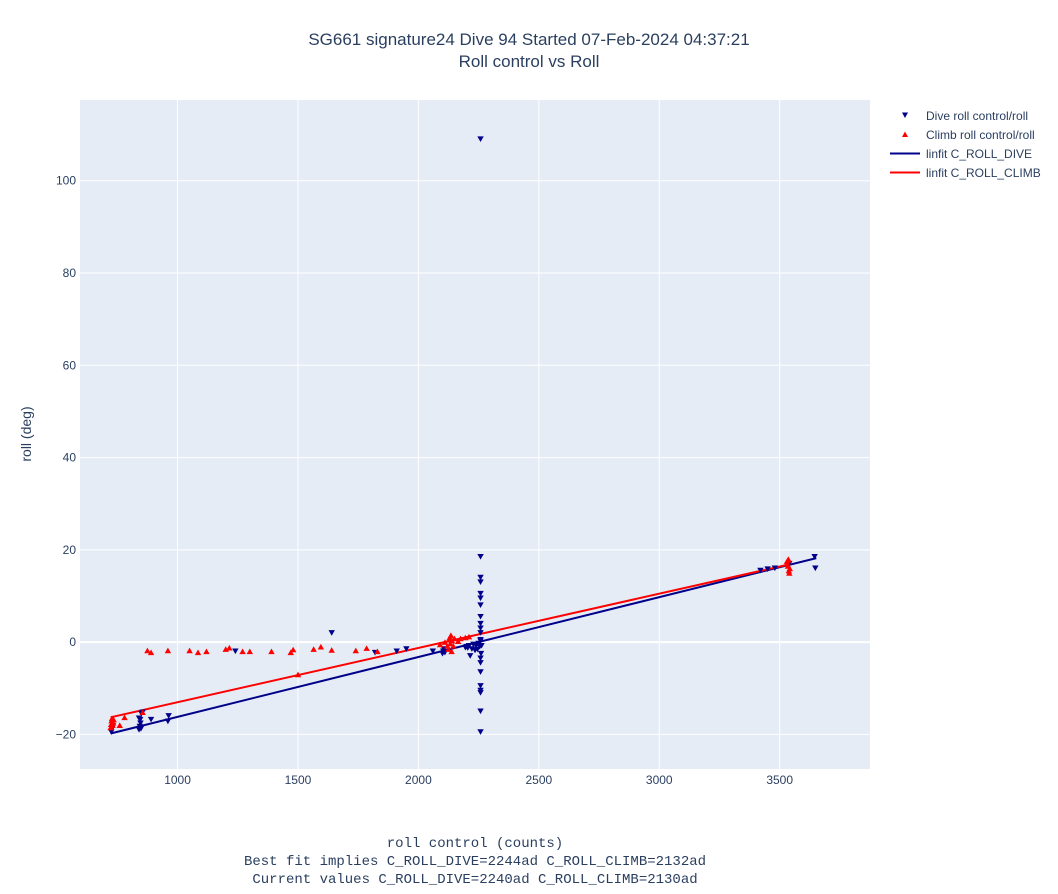 The image size is (1058, 894). What do you see at coordinates (659, 780) in the screenshot?
I see `x-tick-label: 3000` at bounding box center [659, 780].